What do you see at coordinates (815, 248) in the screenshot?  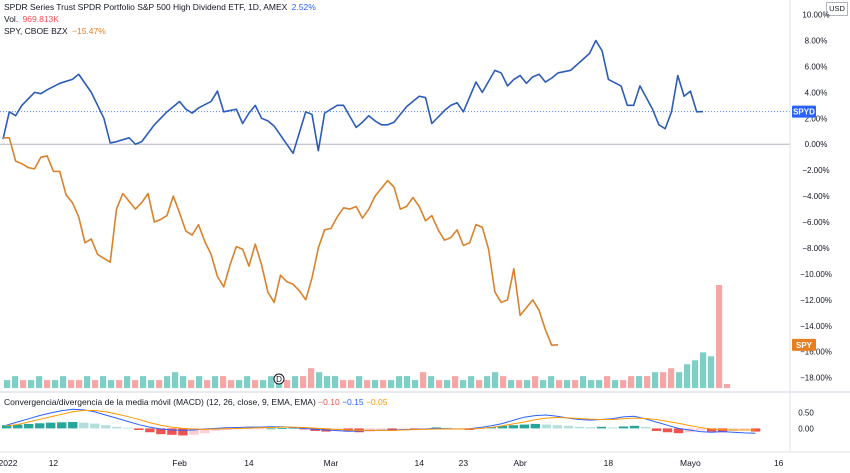 I see `y-tick-label: −8.00%` at bounding box center [815, 248].